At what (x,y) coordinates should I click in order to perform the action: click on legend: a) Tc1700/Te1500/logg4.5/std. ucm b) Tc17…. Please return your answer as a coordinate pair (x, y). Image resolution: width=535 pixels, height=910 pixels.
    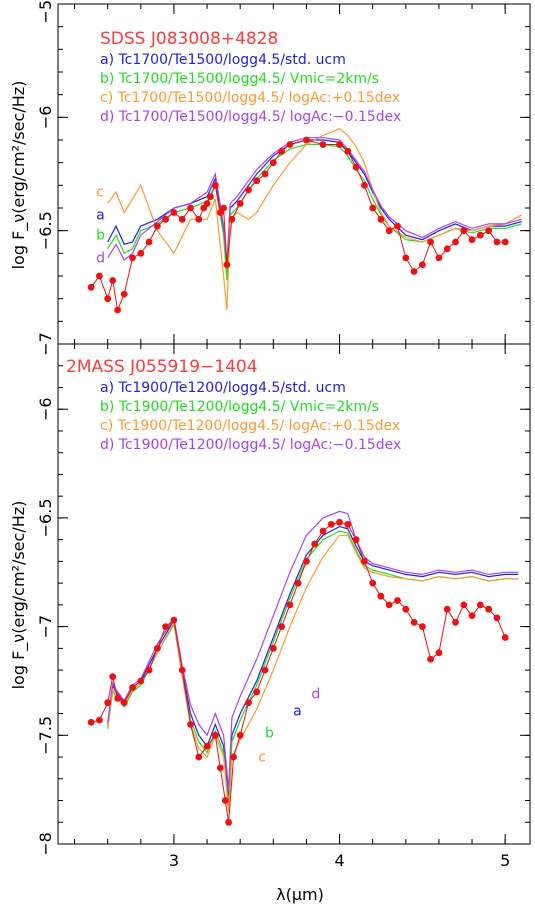
    Looking at the image, I should click on (250, 88).